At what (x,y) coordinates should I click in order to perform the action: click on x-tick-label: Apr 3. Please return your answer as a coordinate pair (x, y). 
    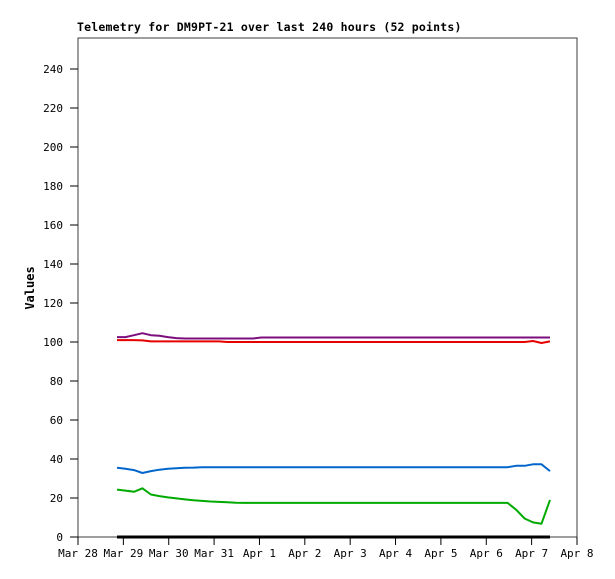
    Looking at the image, I should click on (350, 553).